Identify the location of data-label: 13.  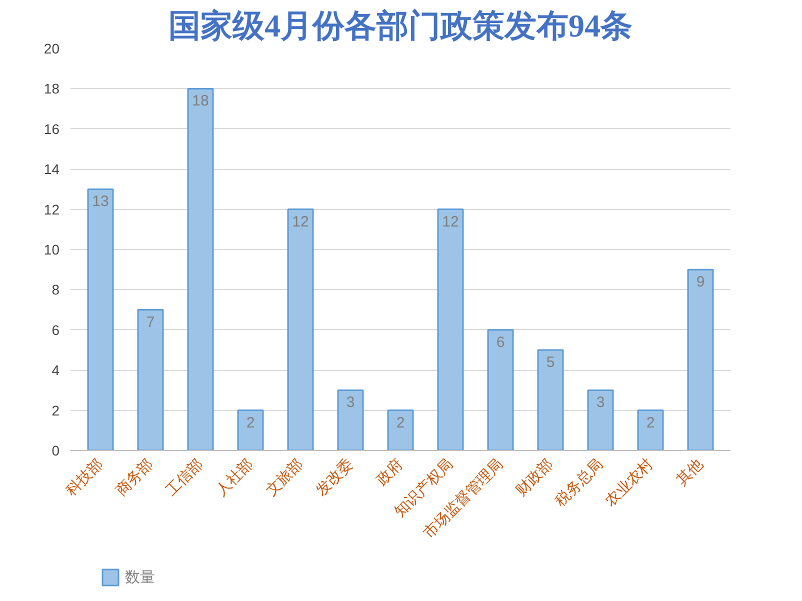
(100, 201).